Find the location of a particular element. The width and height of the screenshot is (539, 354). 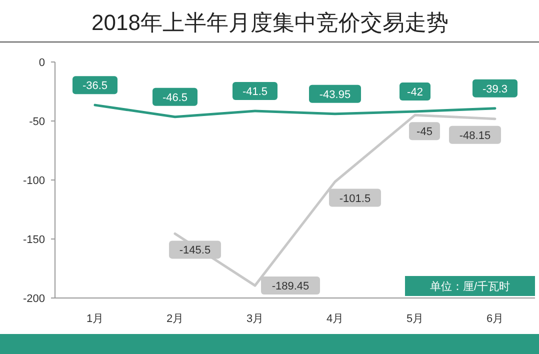

x-tick-label: 4月 is located at coordinates (335, 319).